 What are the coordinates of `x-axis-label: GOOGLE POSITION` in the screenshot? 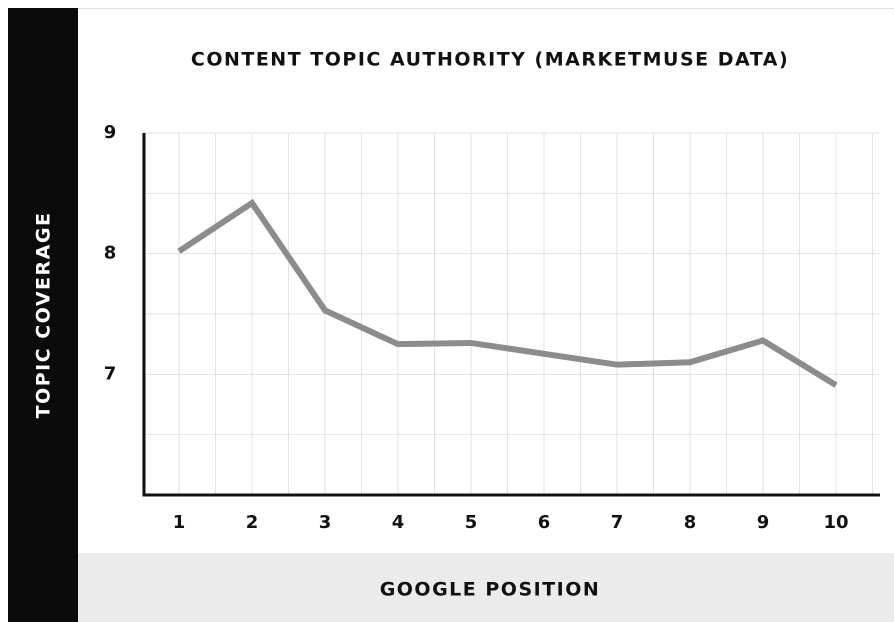 It's located at (490, 590).